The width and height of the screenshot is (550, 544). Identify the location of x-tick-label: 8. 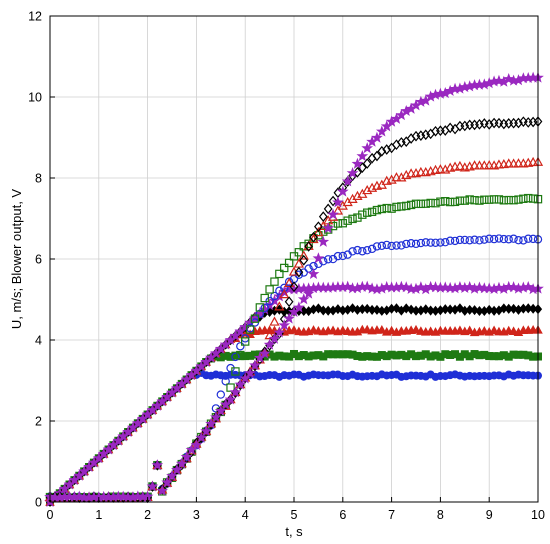
(440, 515).